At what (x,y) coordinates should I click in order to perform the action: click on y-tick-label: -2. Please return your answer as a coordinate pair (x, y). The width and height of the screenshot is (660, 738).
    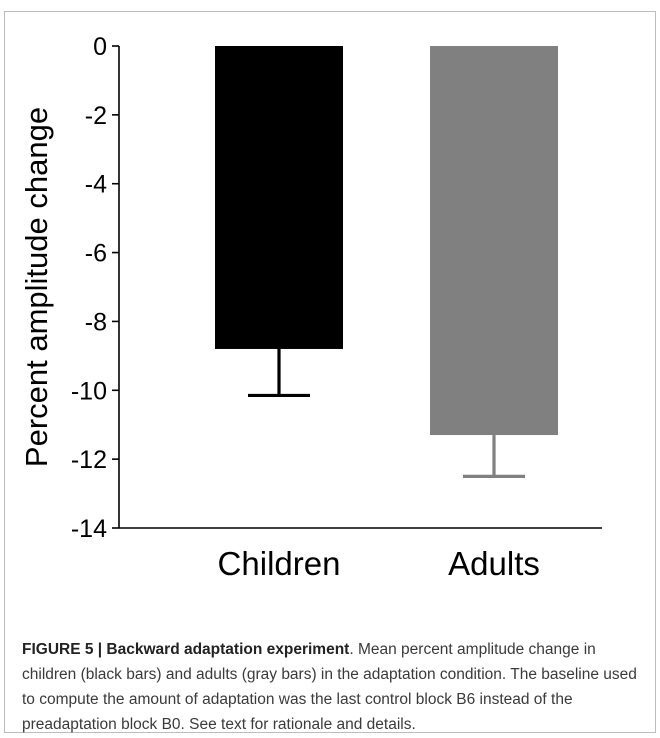
    Looking at the image, I should click on (96, 116).